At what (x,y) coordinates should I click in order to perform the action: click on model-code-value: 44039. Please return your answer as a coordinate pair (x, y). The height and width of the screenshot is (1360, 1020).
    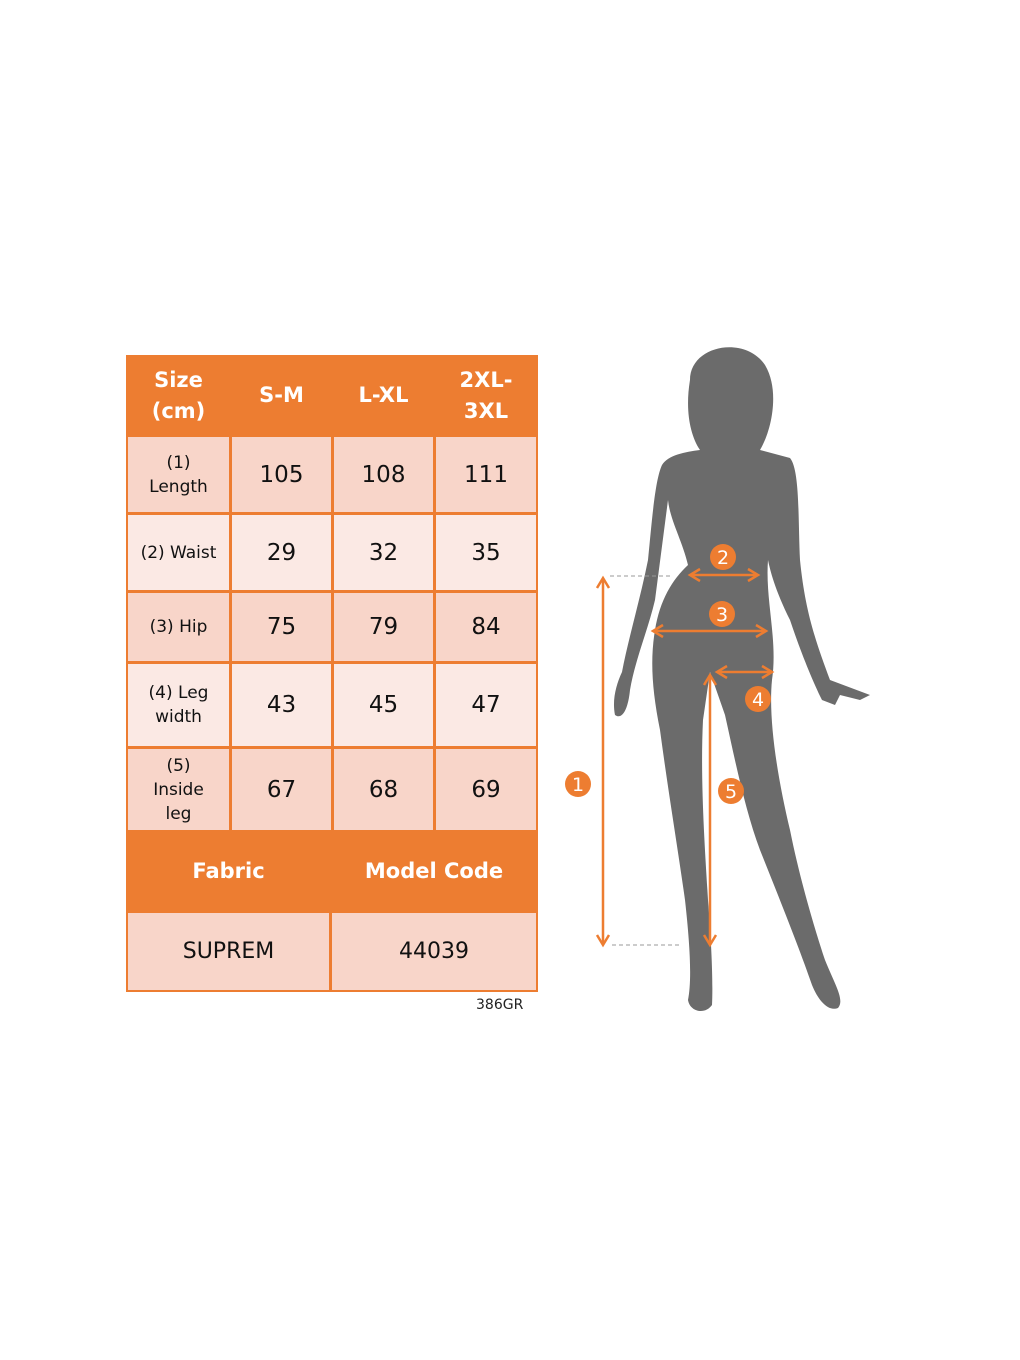
    Looking at the image, I should click on (434, 951).